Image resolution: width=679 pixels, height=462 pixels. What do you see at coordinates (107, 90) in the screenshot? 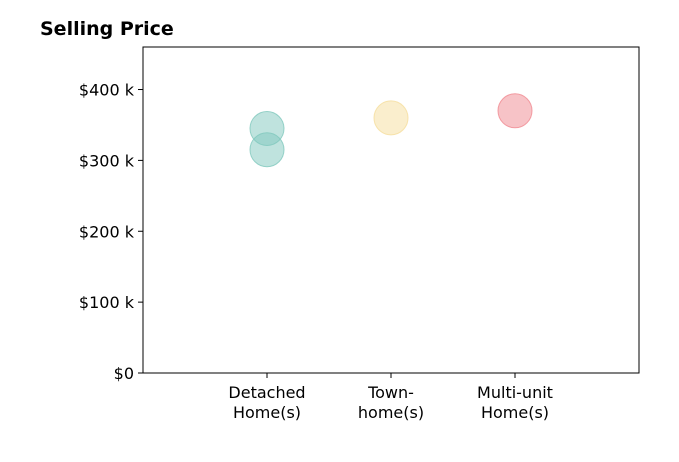
I see `y-tick-label: $400 k` at bounding box center [107, 90].